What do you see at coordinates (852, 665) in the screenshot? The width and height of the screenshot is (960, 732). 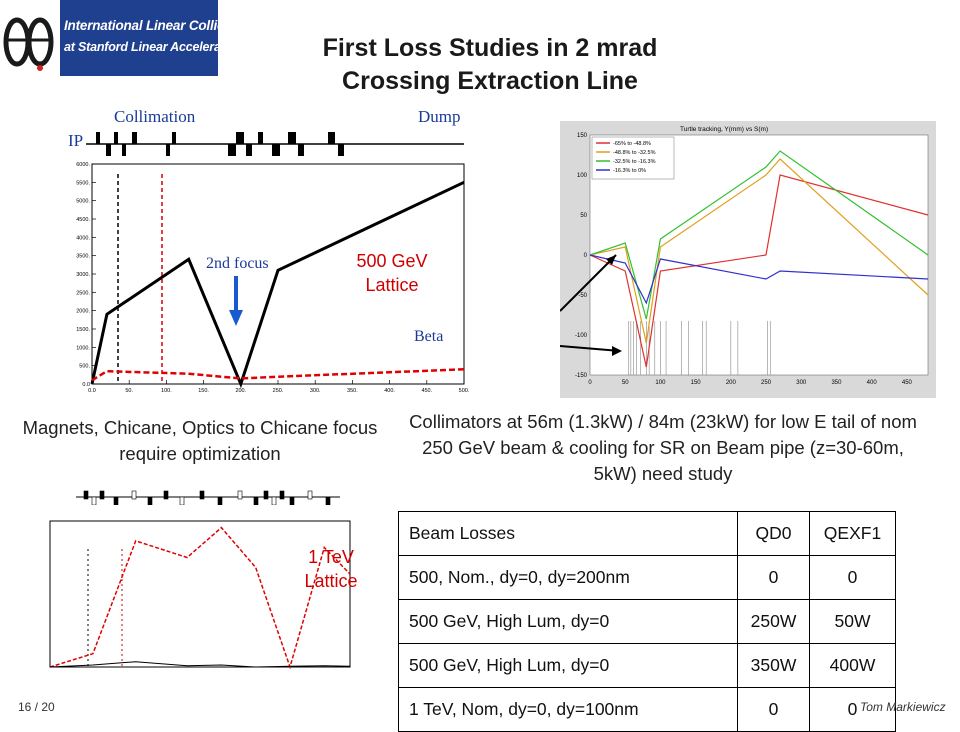 I see `table-cell: 400W` at bounding box center [852, 665].